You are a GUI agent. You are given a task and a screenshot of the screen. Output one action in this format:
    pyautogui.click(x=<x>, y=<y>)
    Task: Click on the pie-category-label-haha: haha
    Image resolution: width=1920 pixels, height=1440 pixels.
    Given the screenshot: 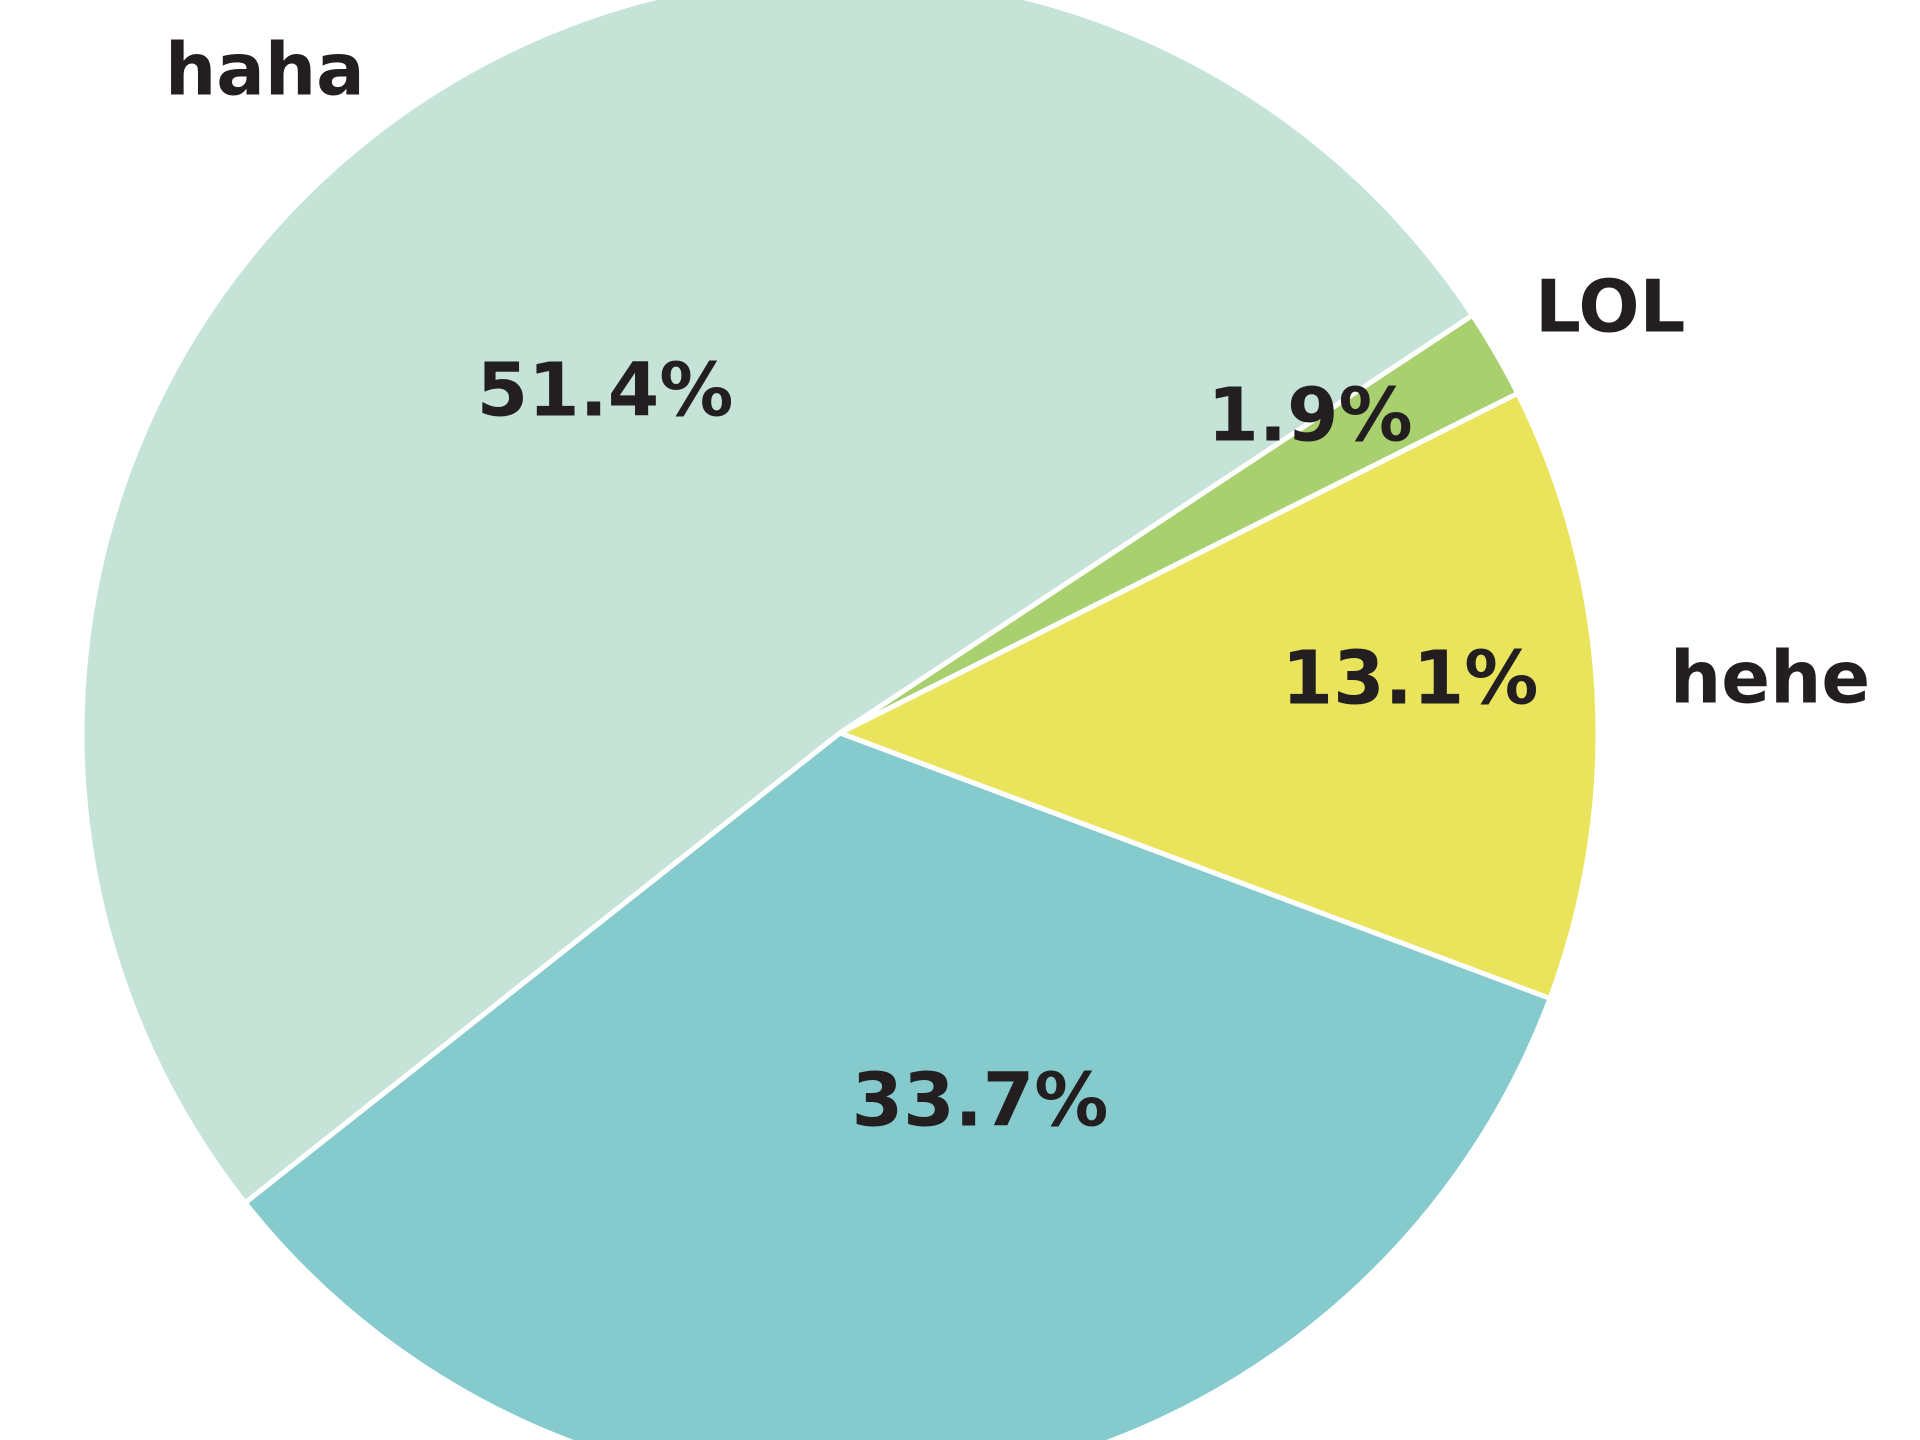 What is the action you would take?
    pyautogui.click(x=265, y=70)
    